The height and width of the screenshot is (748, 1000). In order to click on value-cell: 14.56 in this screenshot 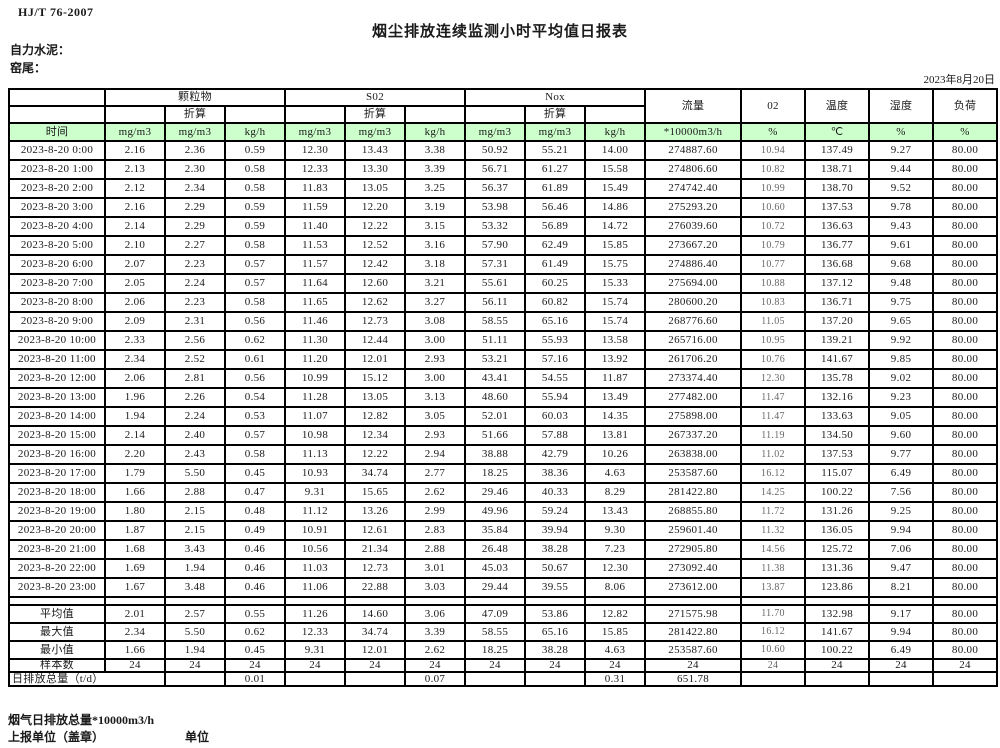, I will do `click(773, 549)`.